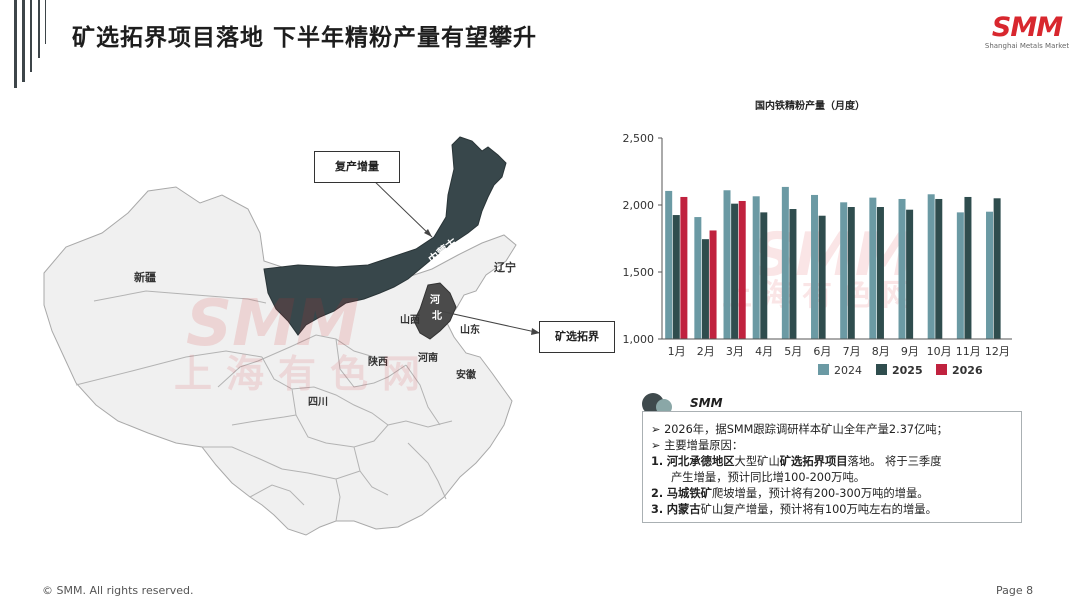  What do you see at coordinates (881, 369) in the screenshot?
I see `legend-swatch-2025` at bounding box center [881, 369].